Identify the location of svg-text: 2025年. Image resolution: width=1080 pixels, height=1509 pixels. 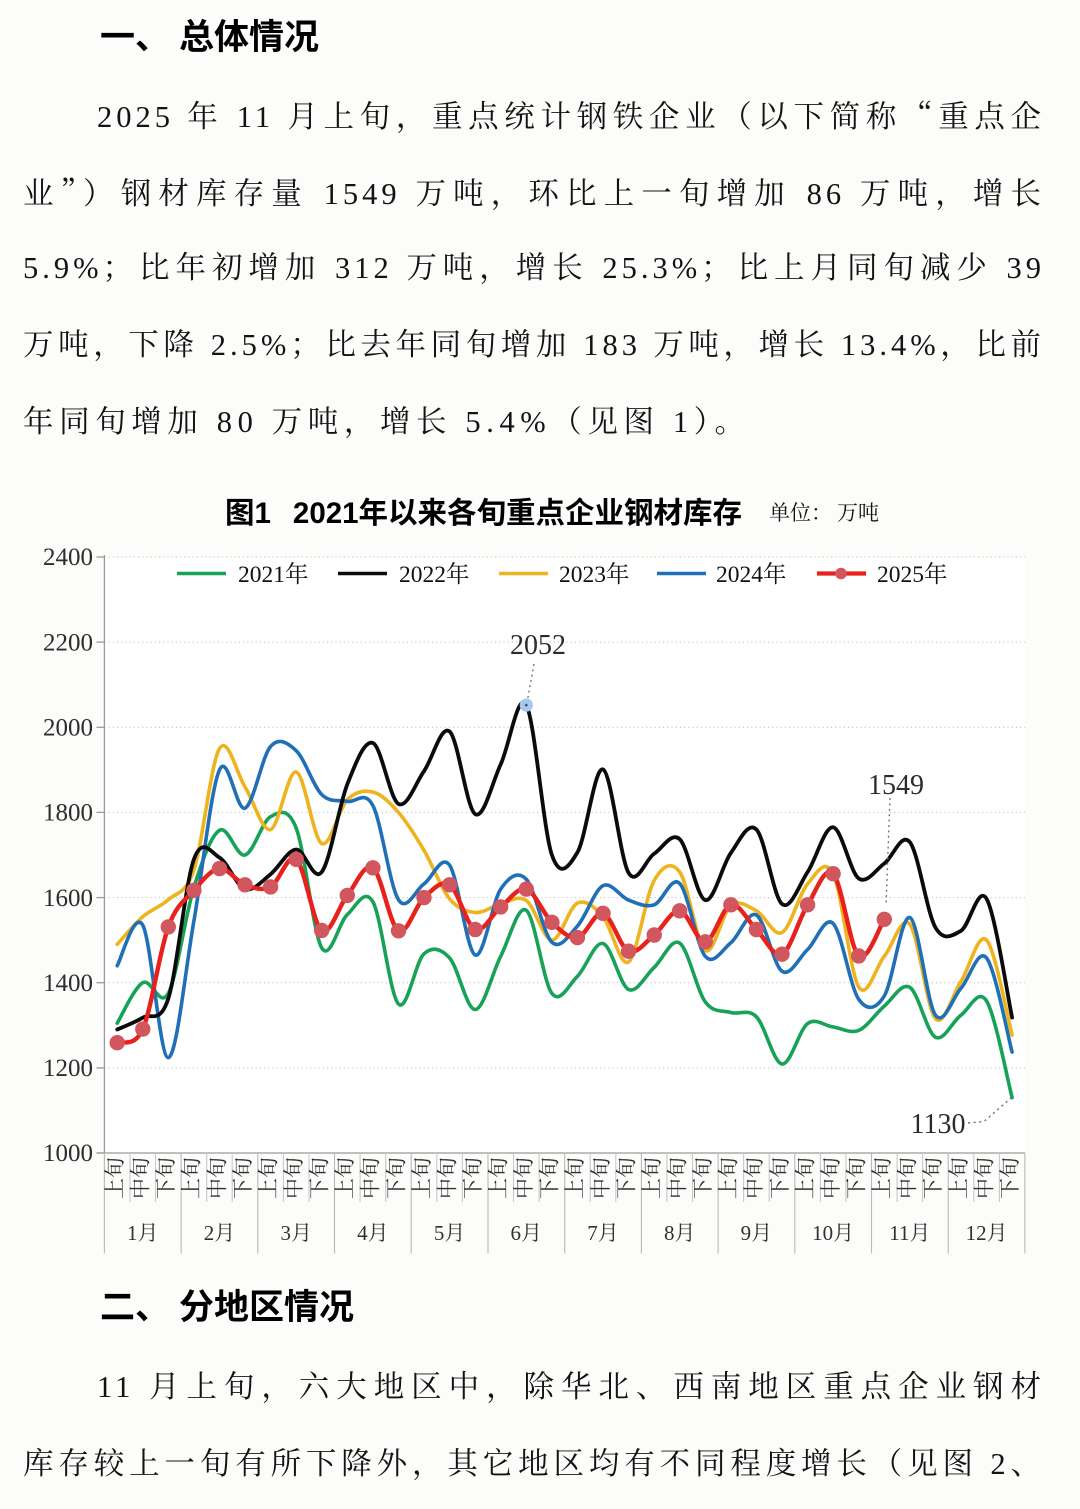
(912, 574).